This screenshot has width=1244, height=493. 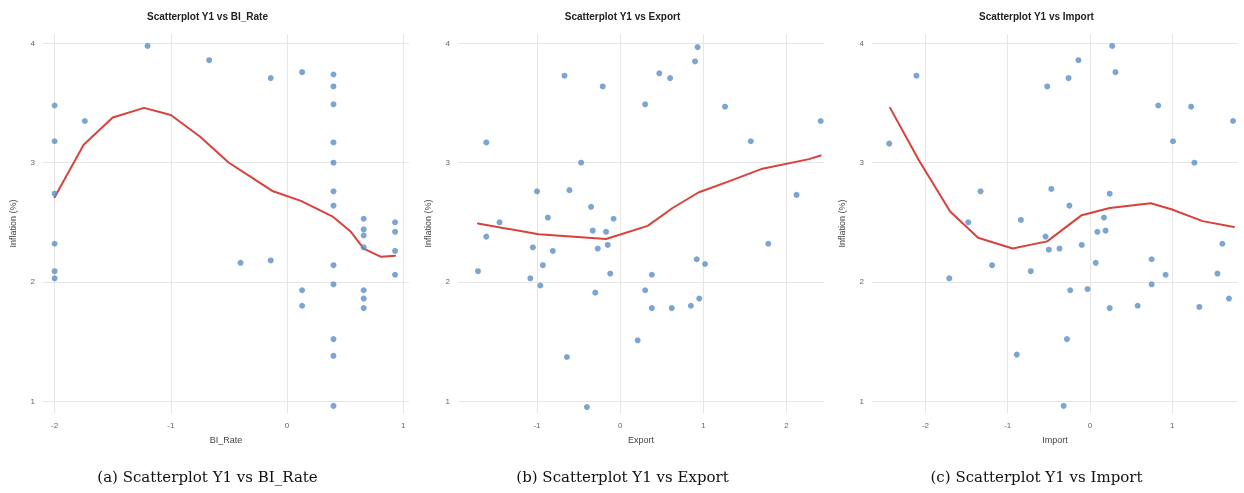 What do you see at coordinates (33, 282) in the screenshot?
I see `y-tick-label: 2` at bounding box center [33, 282].